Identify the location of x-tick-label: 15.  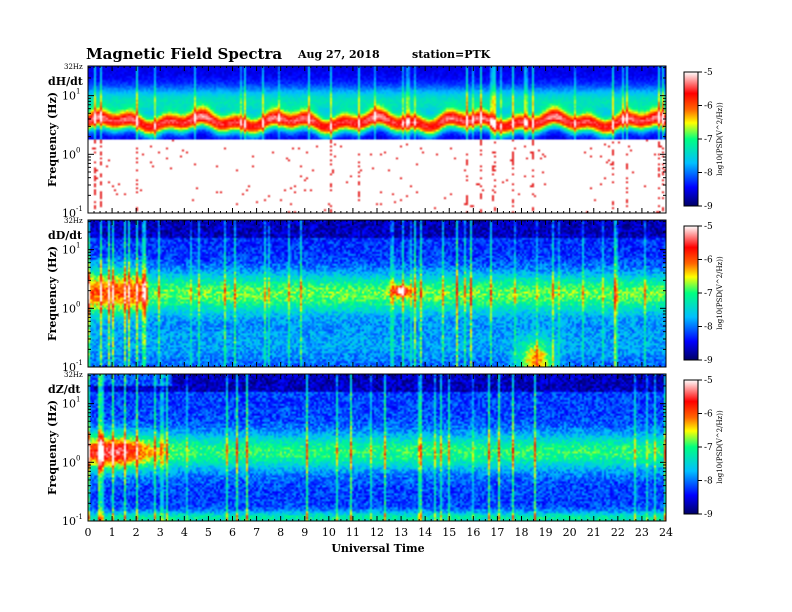
(449, 532).